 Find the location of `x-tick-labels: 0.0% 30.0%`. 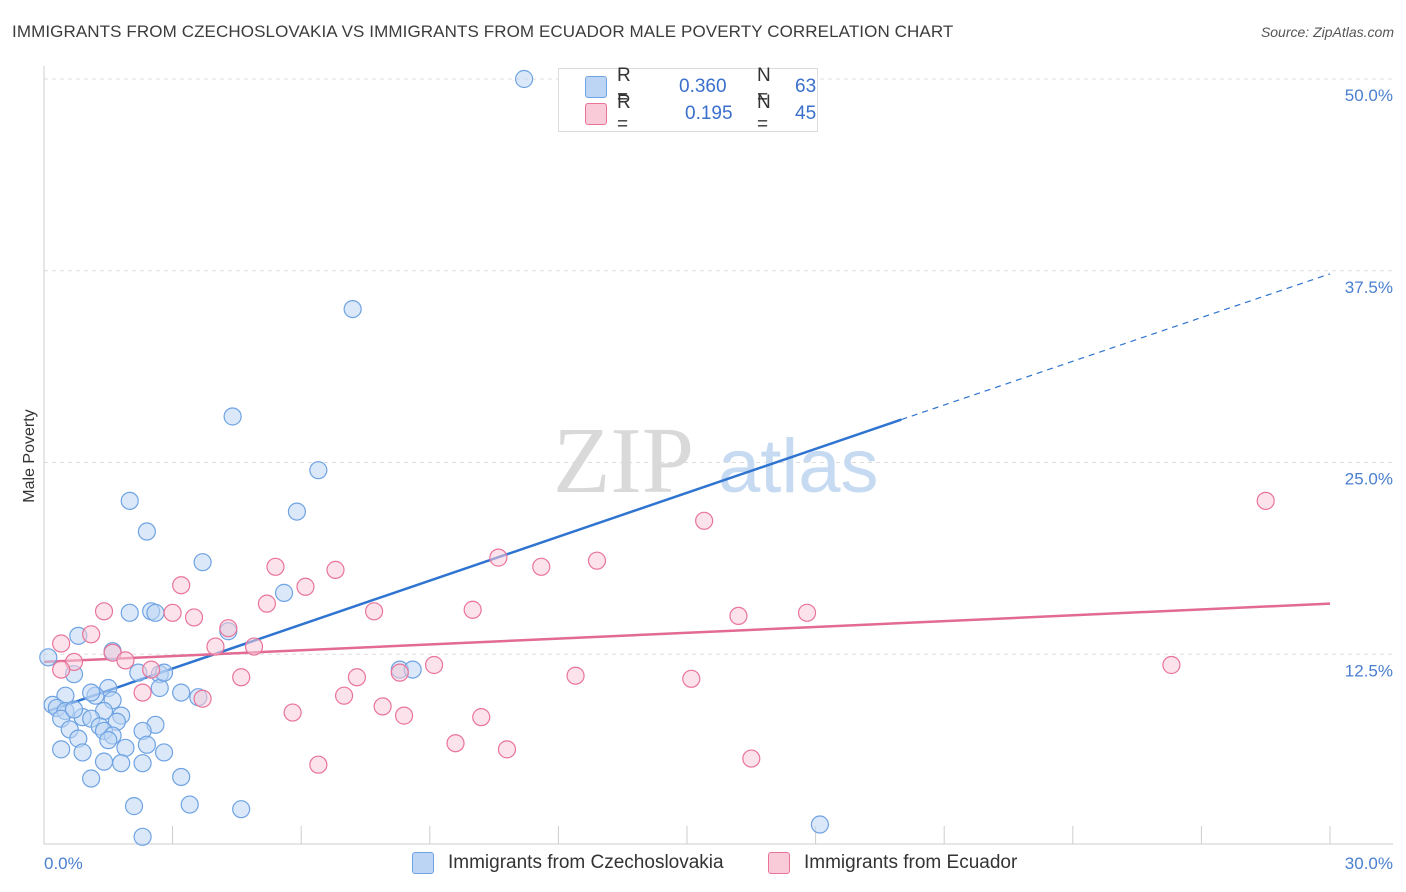

x-tick-labels: 0.0% 30.0% is located at coordinates (718, 863).